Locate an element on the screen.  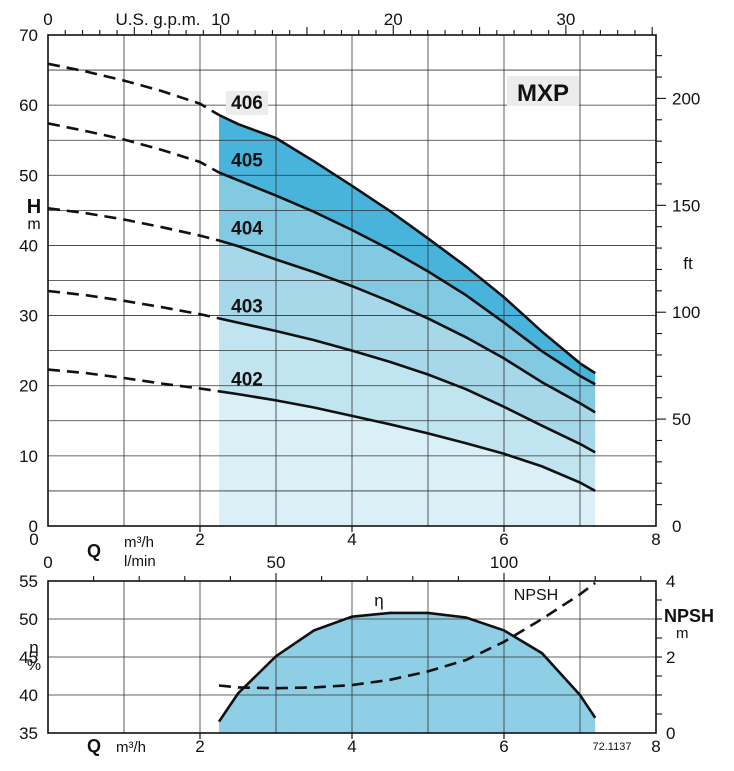
efficiency-area-fill is located at coordinates (407, 672).